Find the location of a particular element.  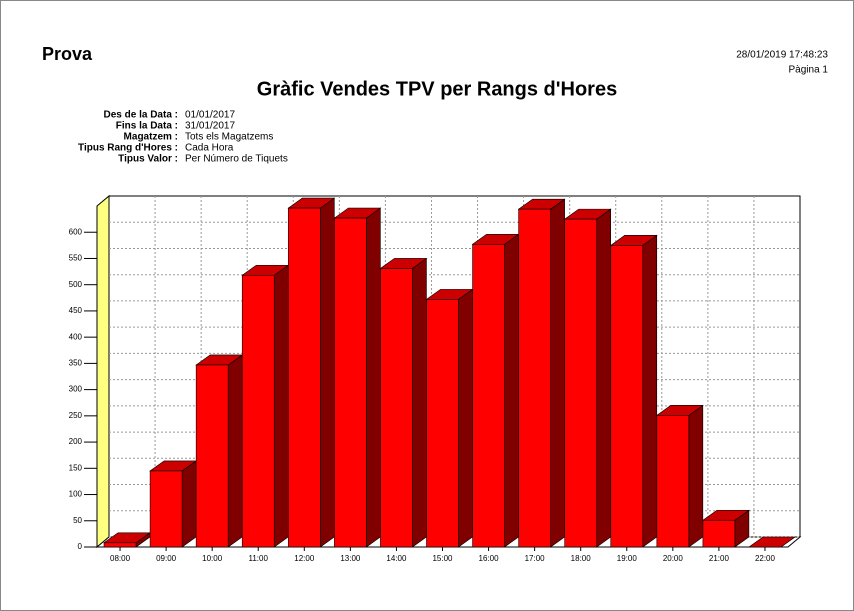

report-datetime: 28/01/2019 17:48:23 is located at coordinates (782, 55).